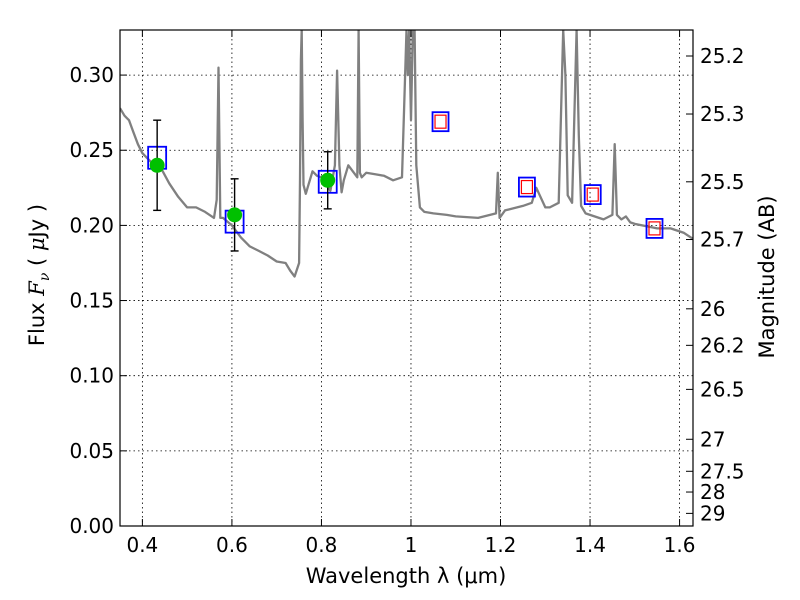  Describe the element at coordinates (406, 576) in the screenshot. I see `x-axis-label: Wavelength λ (μm)` at that location.